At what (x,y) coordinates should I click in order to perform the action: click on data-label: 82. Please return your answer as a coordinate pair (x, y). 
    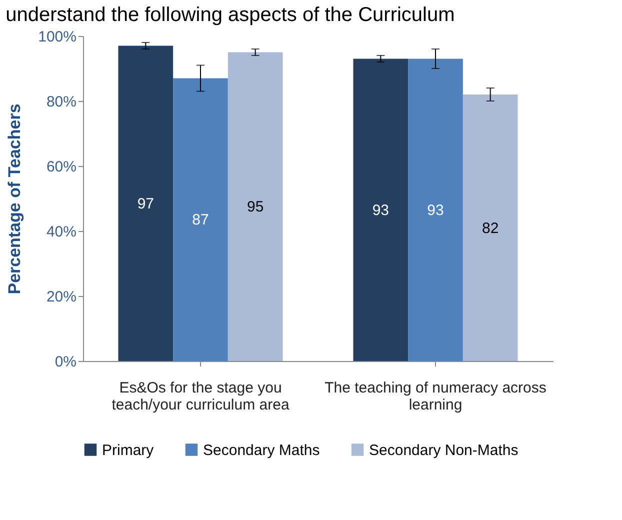
    Looking at the image, I should click on (490, 228).